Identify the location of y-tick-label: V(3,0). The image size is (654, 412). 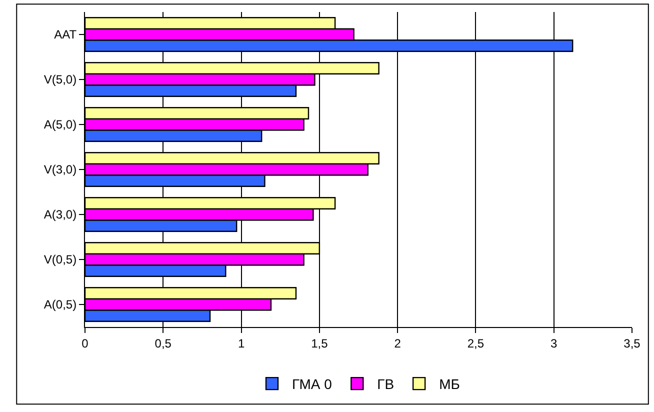
(60, 169).